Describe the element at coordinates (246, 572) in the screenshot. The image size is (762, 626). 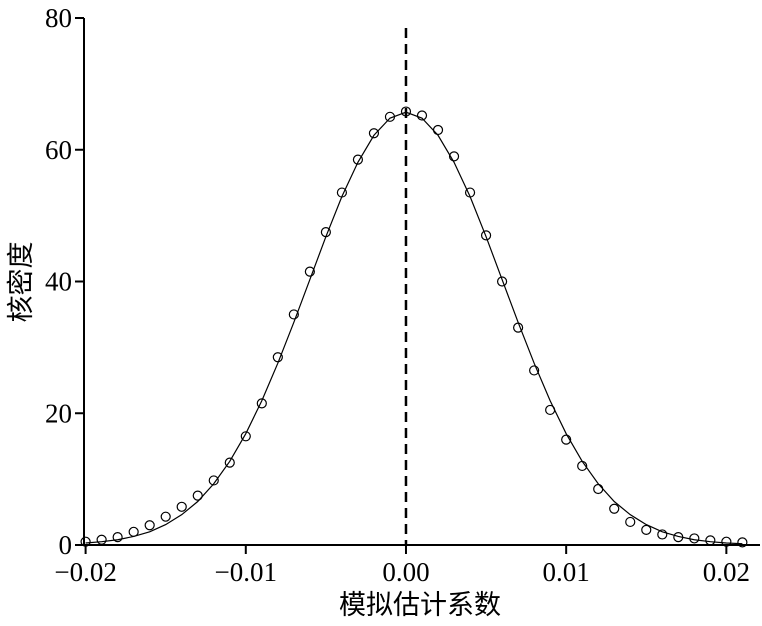
I see `x-tick-label: −0.01` at that location.